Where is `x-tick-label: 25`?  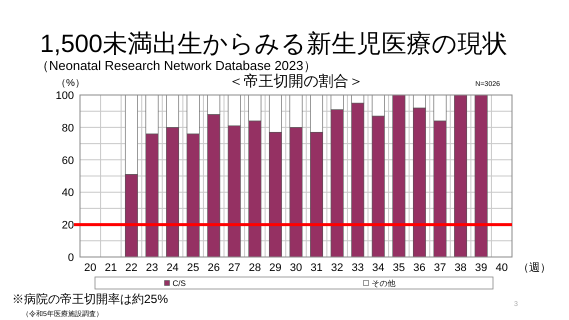 x-tick-label: 25 is located at coordinates (193, 268).